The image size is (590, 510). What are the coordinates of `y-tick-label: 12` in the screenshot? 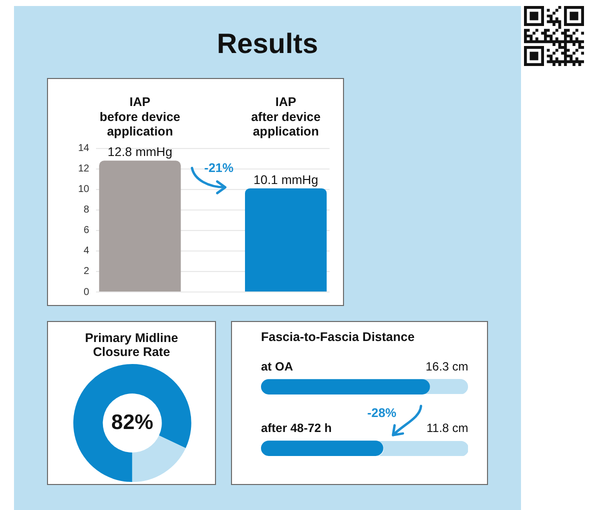 It's located at (84, 169).